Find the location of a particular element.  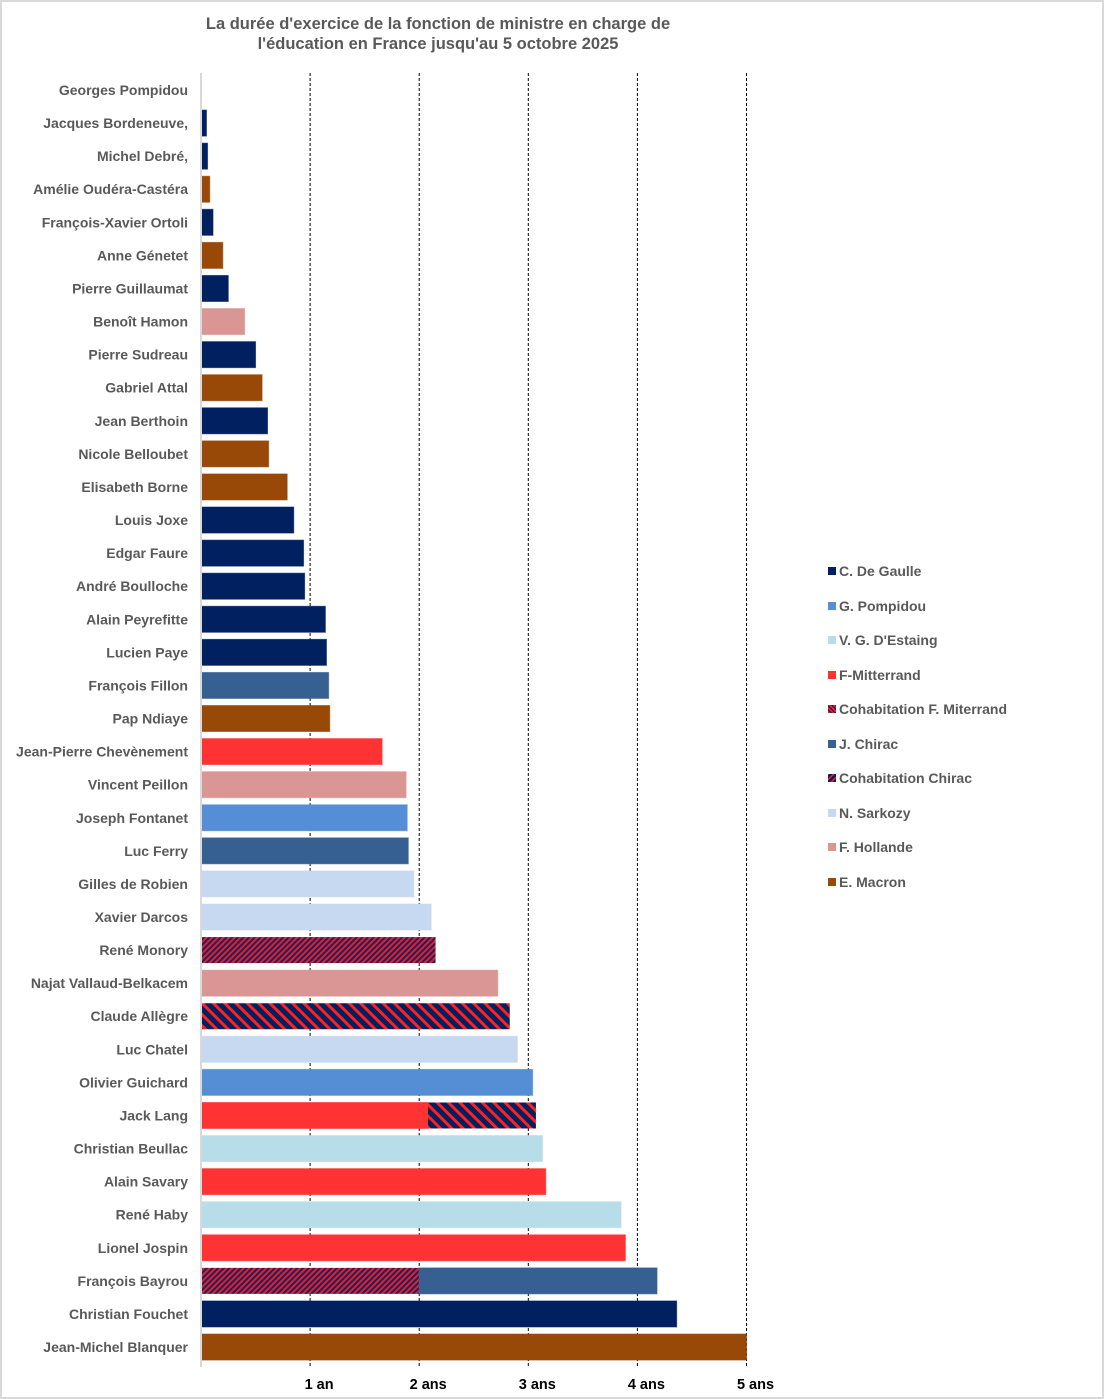

x-tick-label: 2 ans is located at coordinates (428, 1385).